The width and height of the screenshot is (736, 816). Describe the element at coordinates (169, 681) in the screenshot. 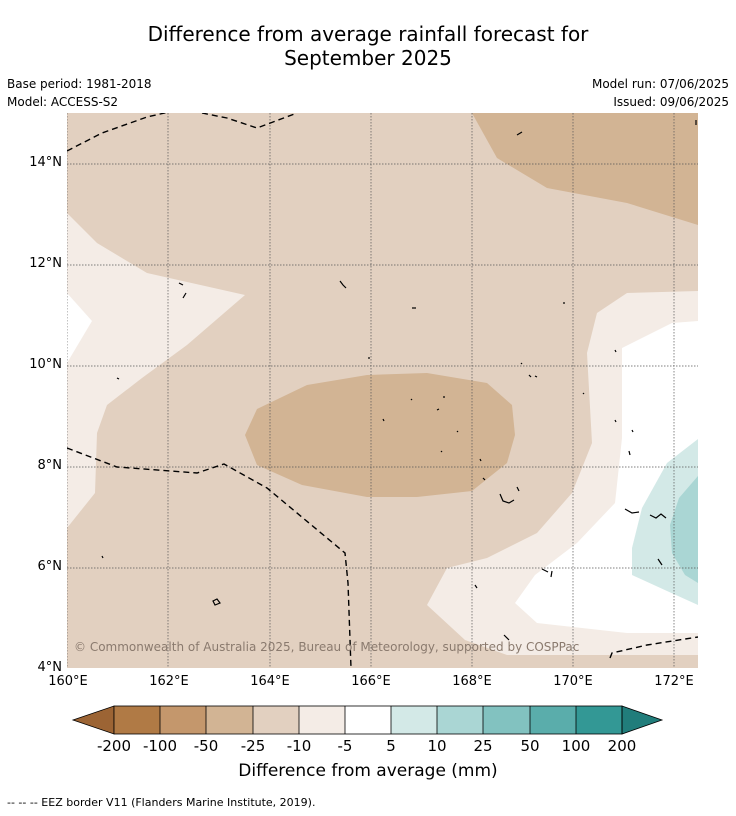

I see `lon-label-162: 162°E` at that location.